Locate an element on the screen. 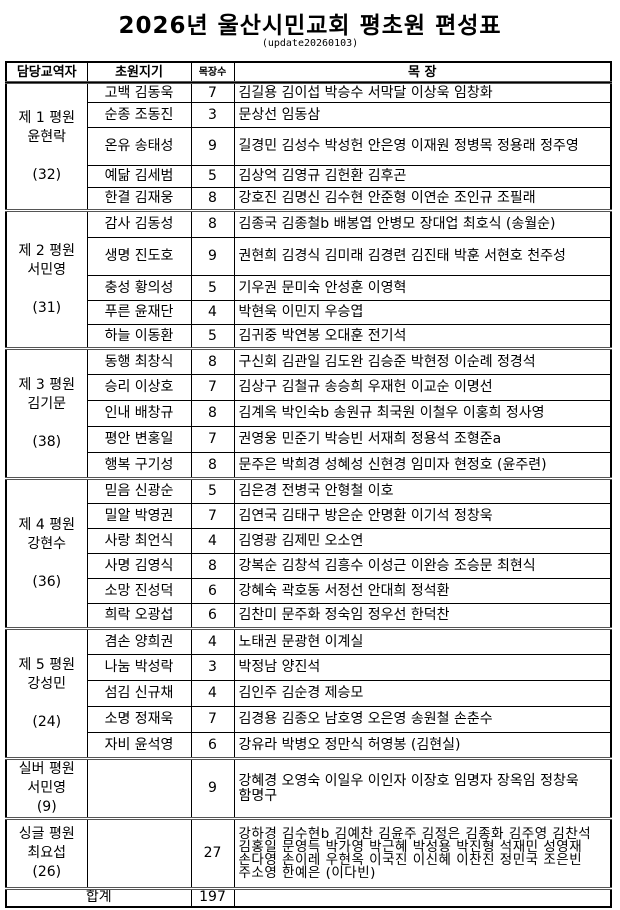  mokjang-members-cell: 문주은 박희경 성혜성 신현경 임미자 현정호 (윤주련) is located at coordinates (422, 465).